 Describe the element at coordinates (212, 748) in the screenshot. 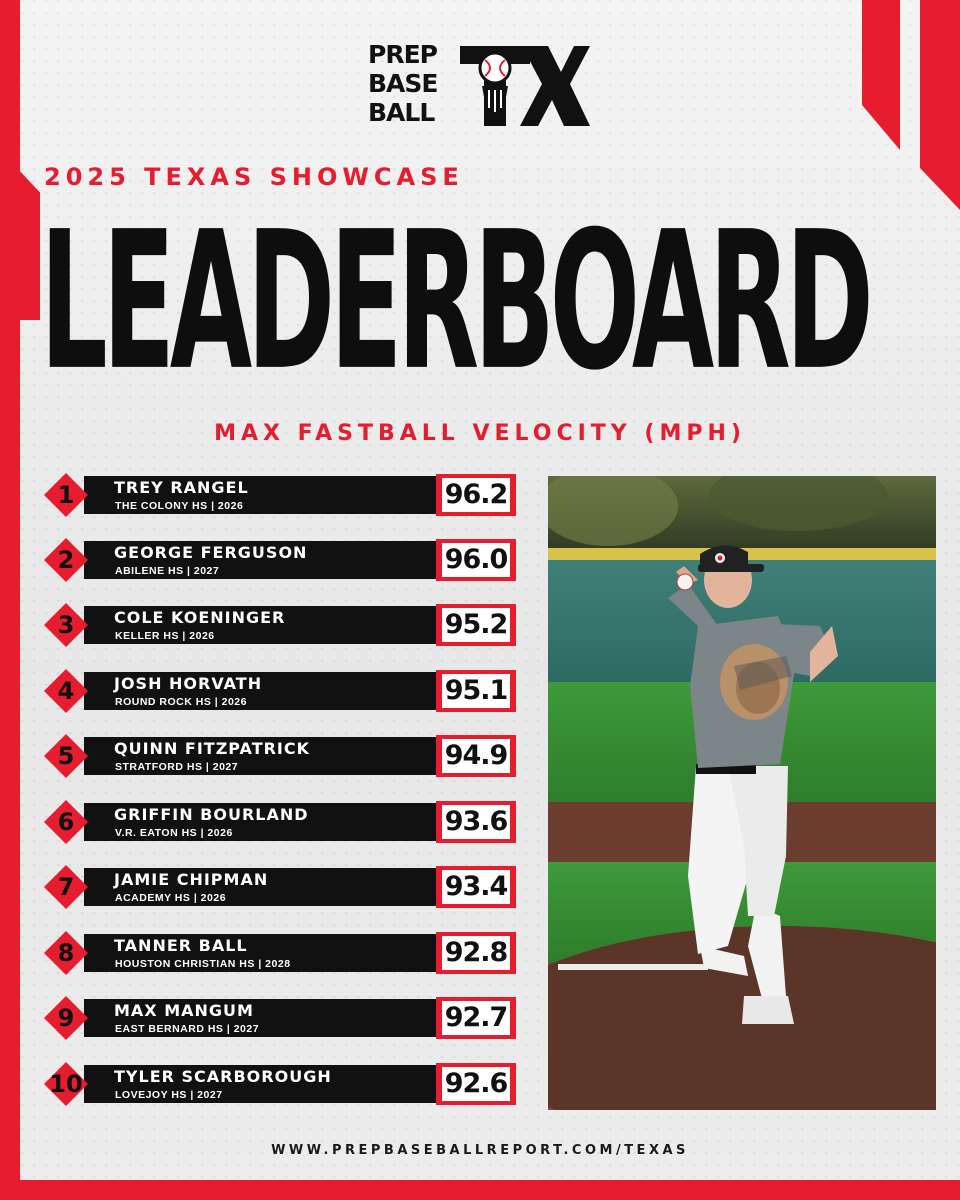

I see `player-name: QUINN FITZPATRICK` at that location.